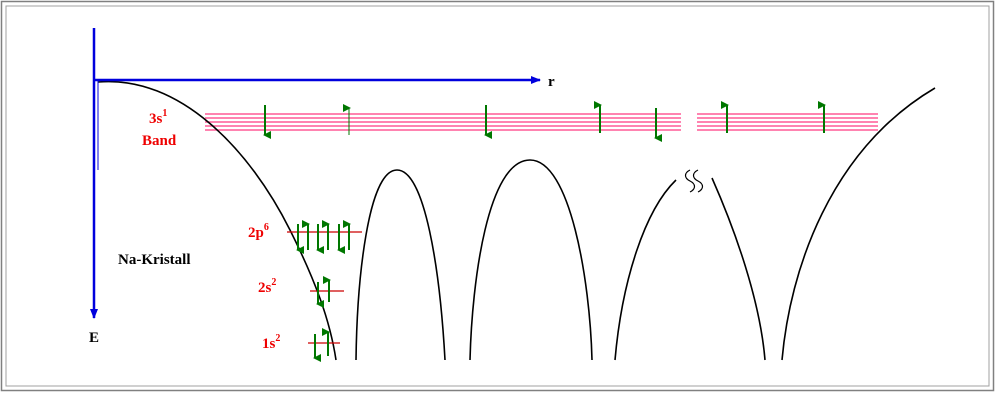  Describe the element at coordinates (551, 82) in the screenshot. I see `axis-label-r: r` at that location.